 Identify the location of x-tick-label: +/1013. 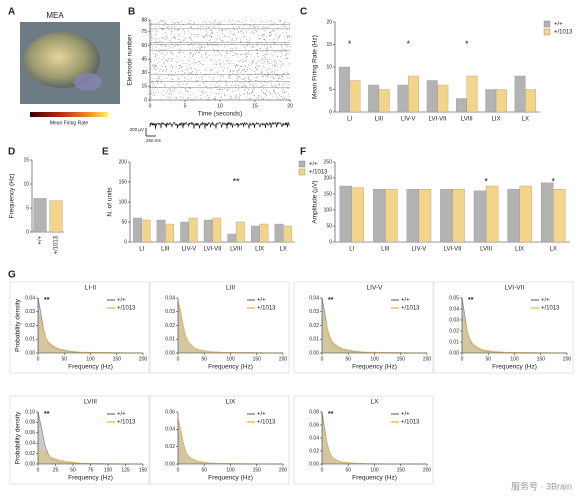
(57, 244).